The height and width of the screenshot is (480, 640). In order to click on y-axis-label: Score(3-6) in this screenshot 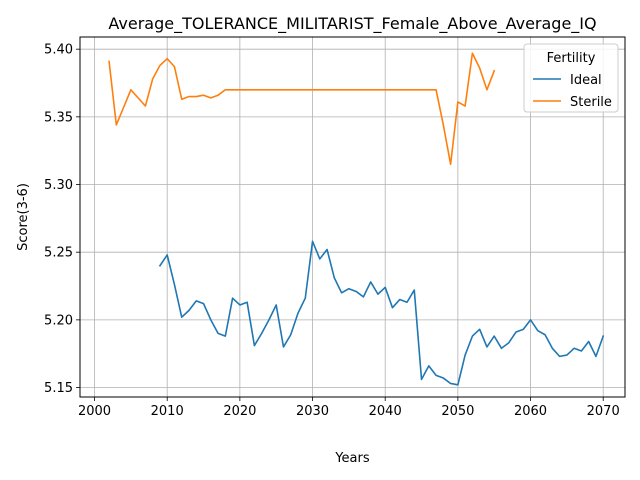, I will do `click(23, 217)`.